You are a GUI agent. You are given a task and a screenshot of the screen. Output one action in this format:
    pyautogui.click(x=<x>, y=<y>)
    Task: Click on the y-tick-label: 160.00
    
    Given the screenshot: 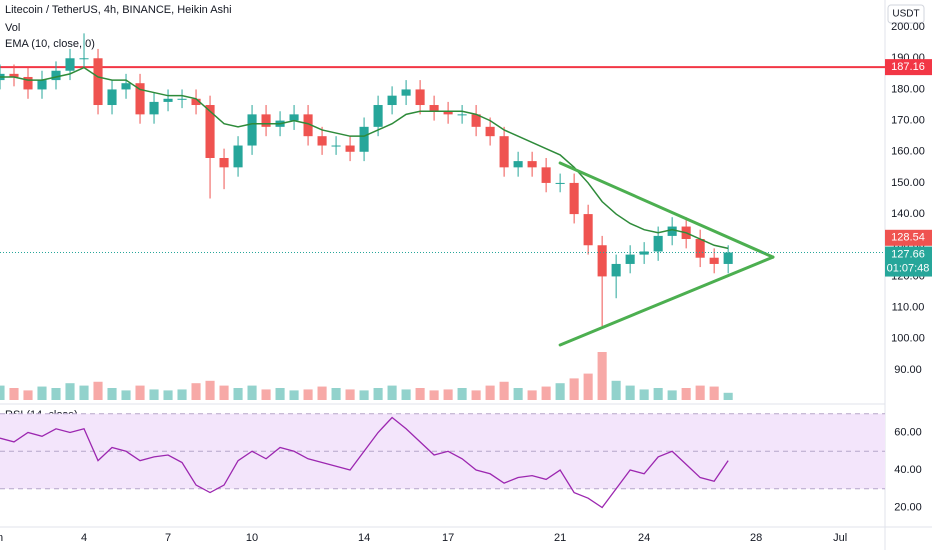 What is the action you would take?
    pyautogui.click(x=908, y=152)
    